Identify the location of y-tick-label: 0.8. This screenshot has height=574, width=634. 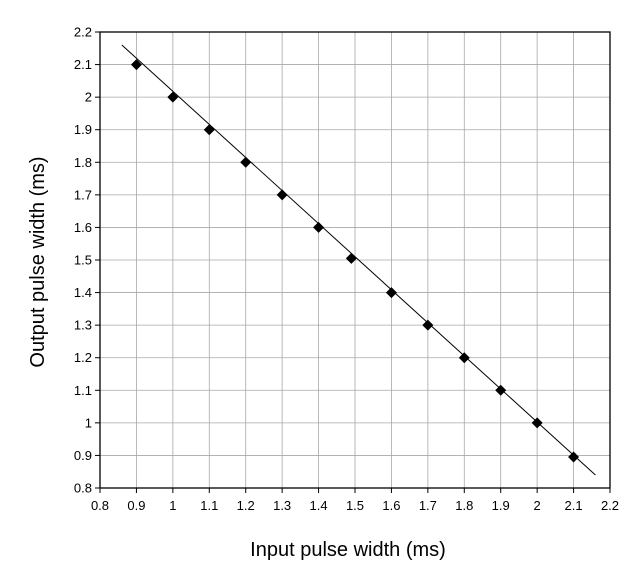
(83, 488).